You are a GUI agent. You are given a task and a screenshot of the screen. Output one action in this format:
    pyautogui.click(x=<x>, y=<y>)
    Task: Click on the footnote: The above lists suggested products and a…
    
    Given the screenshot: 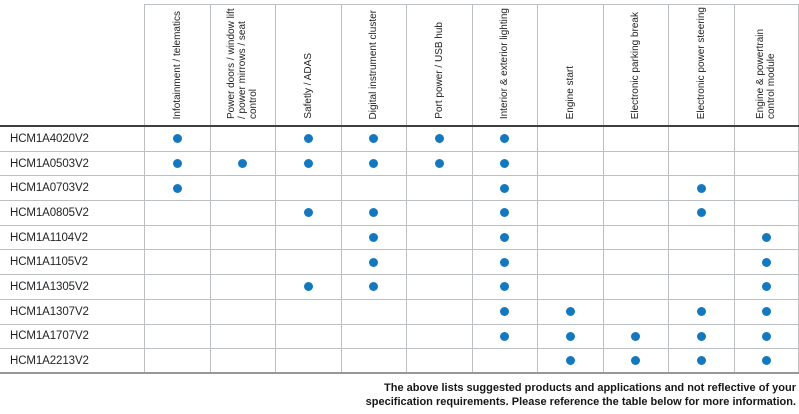 What is the action you would take?
    pyautogui.click(x=398, y=395)
    